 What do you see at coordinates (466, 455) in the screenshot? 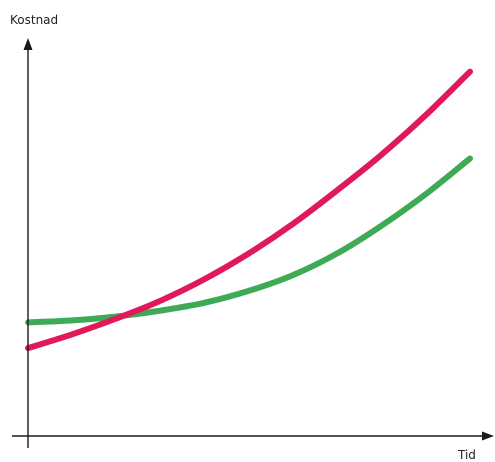
I see `x-axis-label: Tid` at bounding box center [466, 455].